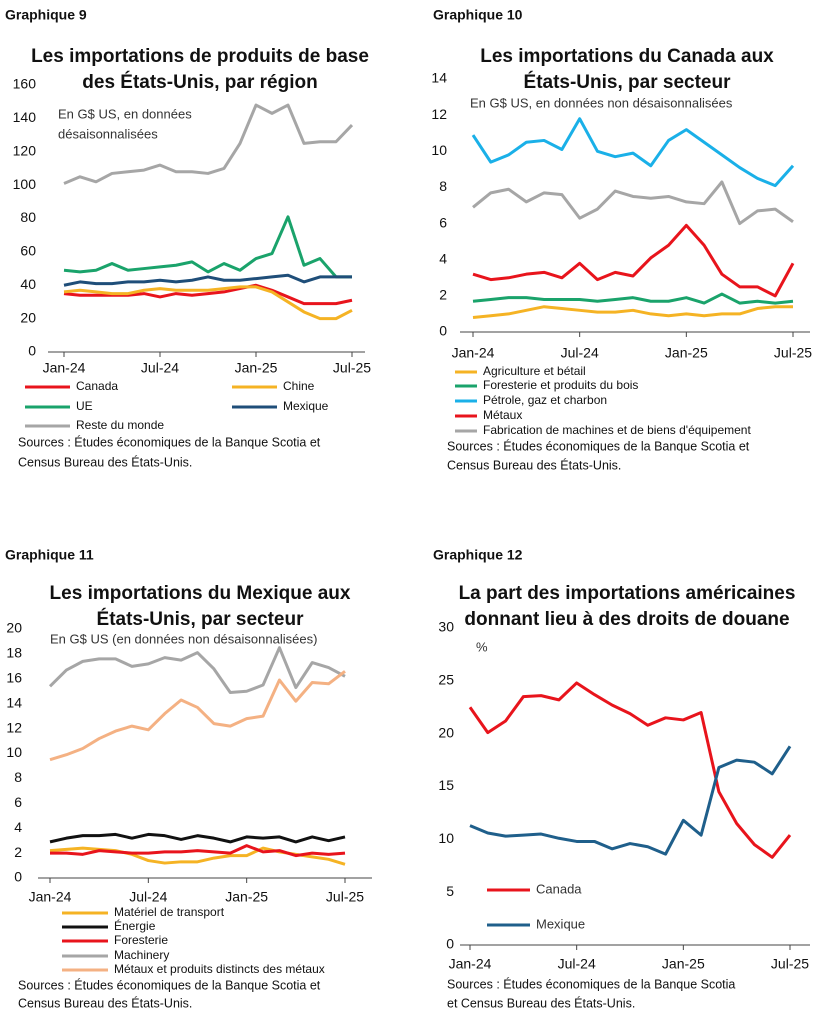  Describe the element at coordinates (534, 371) in the screenshot. I see `legend-label: Agriculture et bétail` at that location.